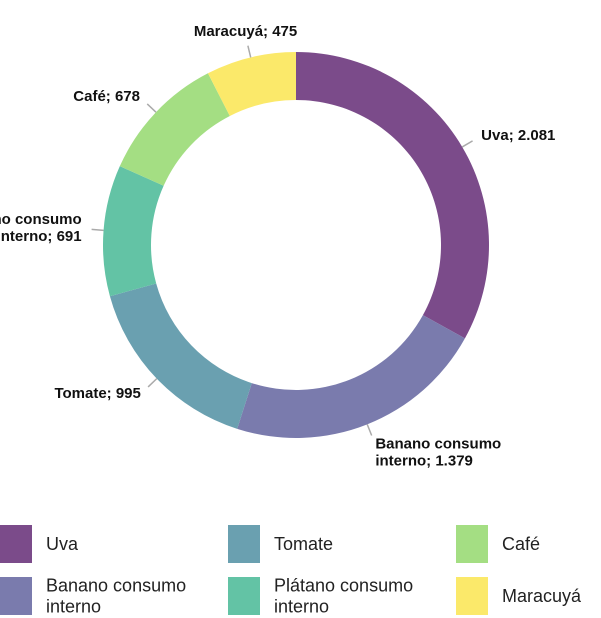  Describe the element at coordinates (62, 544) in the screenshot. I see `legend-label: Uva` at that location.